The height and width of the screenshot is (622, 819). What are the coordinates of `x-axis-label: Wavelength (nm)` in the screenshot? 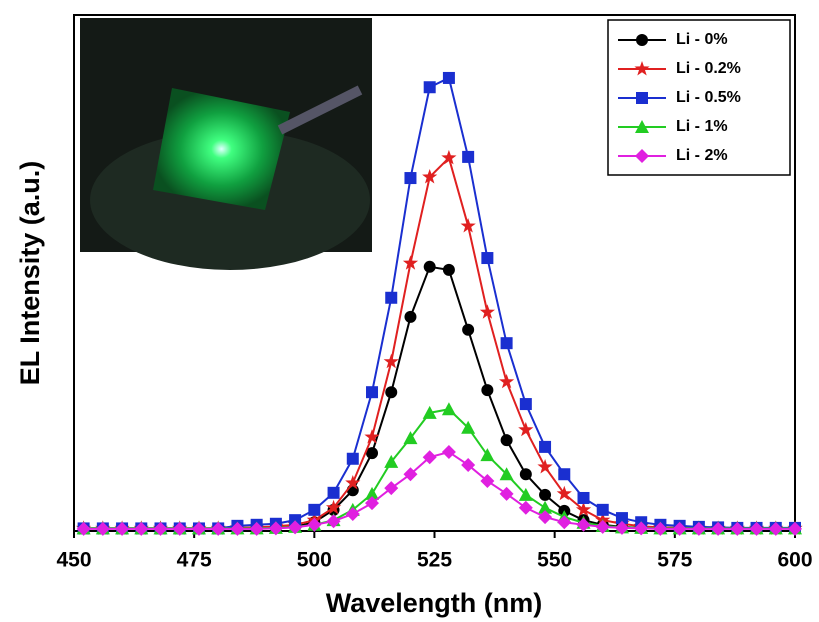 It's located at (434, 603).